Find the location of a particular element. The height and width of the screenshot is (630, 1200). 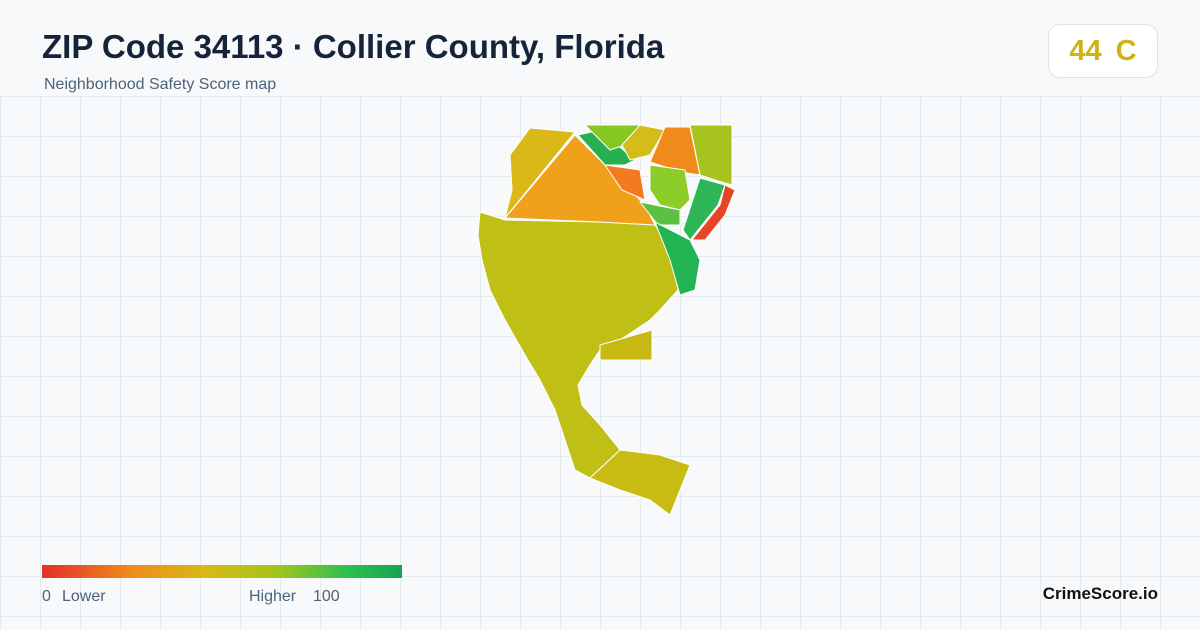

legend-min-label: Lower is located at coordinates (84, 596).